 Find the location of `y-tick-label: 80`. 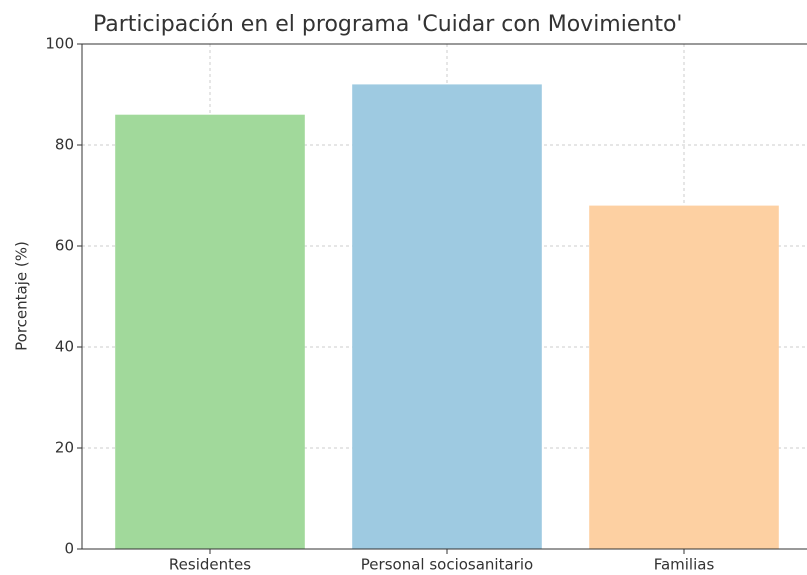

y-tick-label: 80 is located at coordinates (64, 145).